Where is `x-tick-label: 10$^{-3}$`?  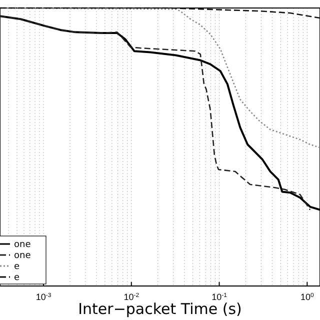 x-tick-label: 10$^{-3}$ is located at coordinates (44, 297).